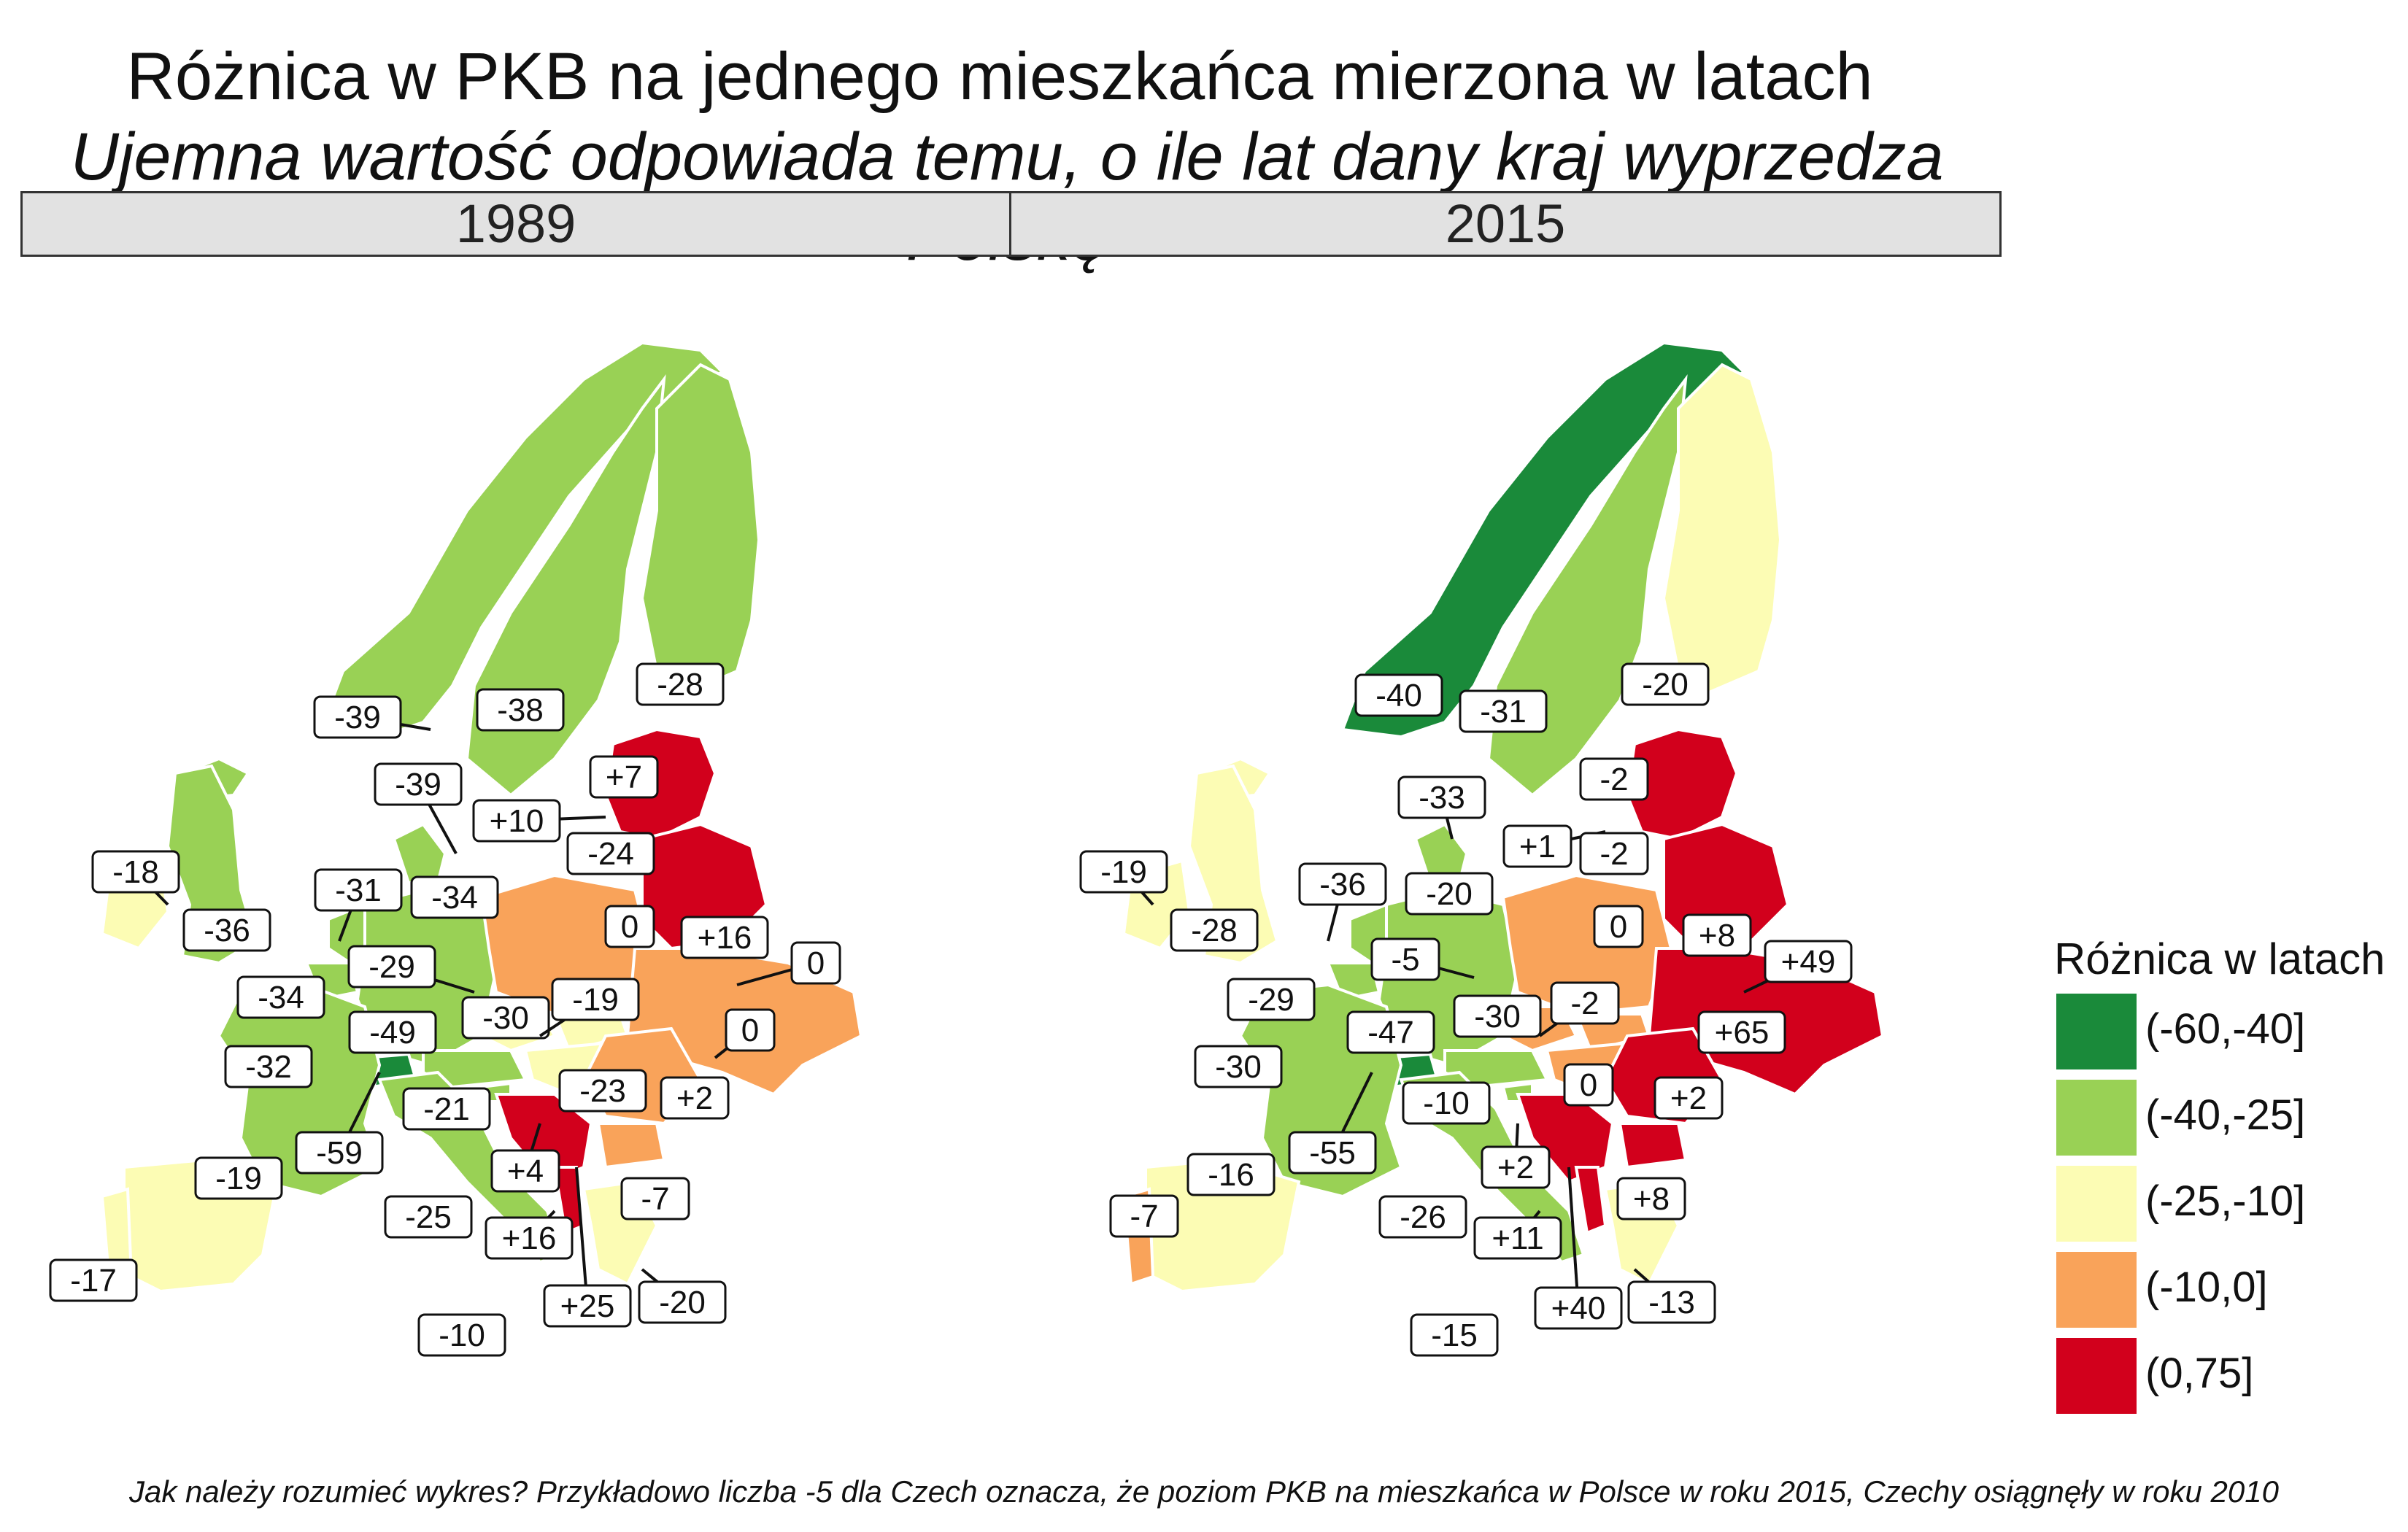 This screenshot has width=2408, height=1532. What do you see at coordinates (517, 821) in the screenshot?
I see `value-label: +10` at bounding box center [517, 821].